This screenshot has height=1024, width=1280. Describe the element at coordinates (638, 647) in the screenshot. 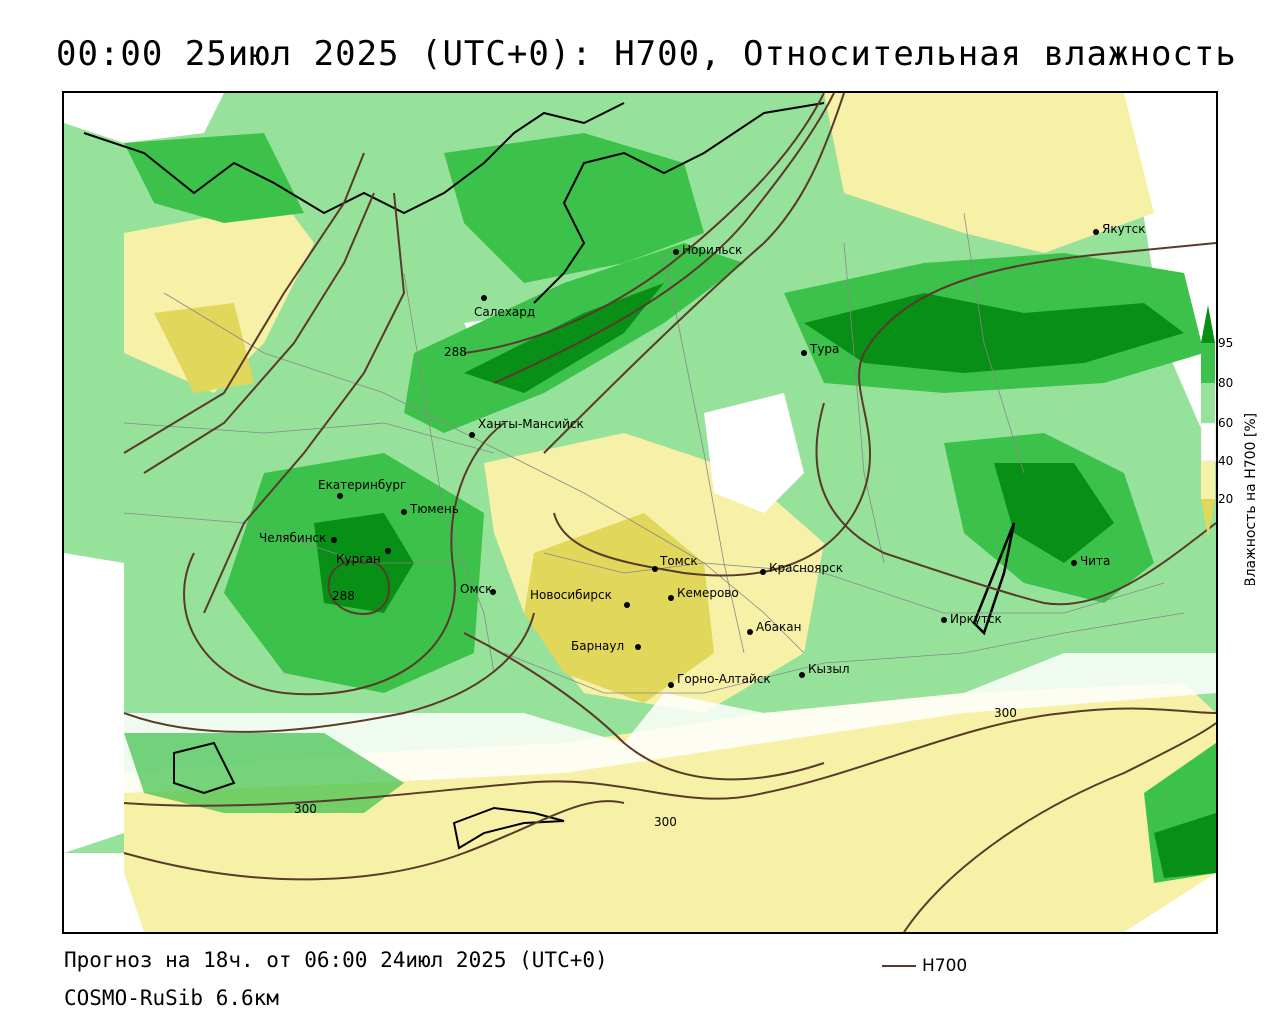

I see `city-dot-barnaul` at that location.